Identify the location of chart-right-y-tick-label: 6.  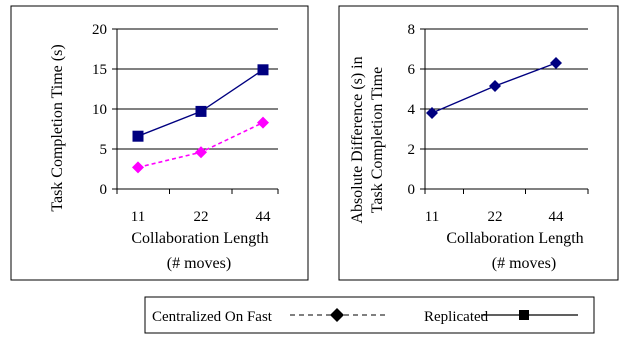
(412, 70).